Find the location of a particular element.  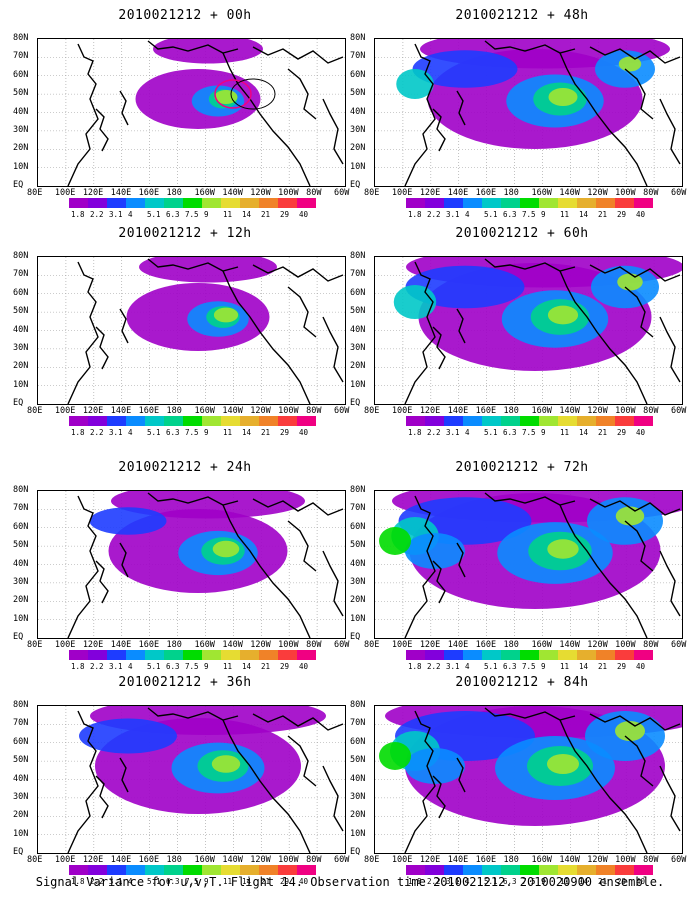

x-tick-label: 160W is located at coordinates (204, 645).